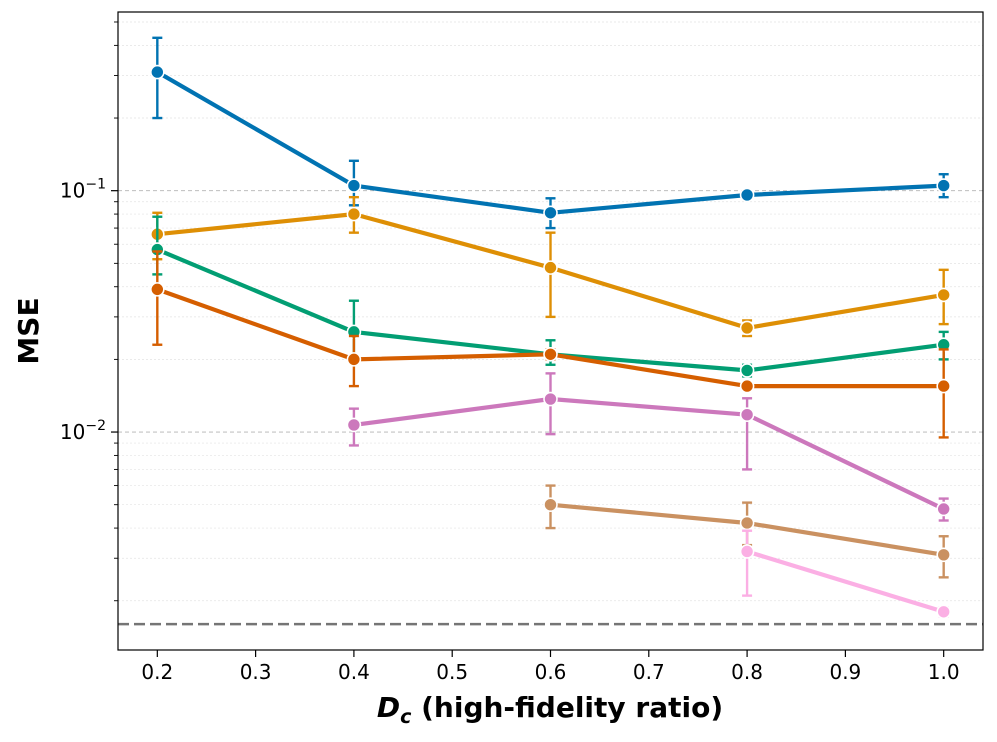  I want to click on x-axis-label: Dc (high-fidelity ratio), so click(550, 709).